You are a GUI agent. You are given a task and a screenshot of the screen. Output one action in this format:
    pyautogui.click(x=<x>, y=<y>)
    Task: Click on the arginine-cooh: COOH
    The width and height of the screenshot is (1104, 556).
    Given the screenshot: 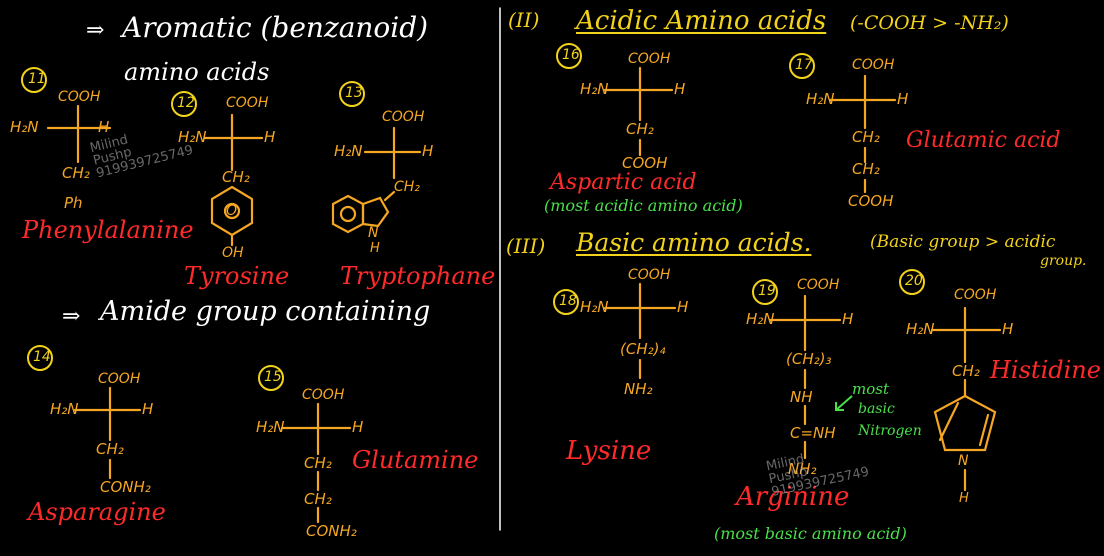 What is the action you would take?
    pyautogui.click(x=818, y=285)
    